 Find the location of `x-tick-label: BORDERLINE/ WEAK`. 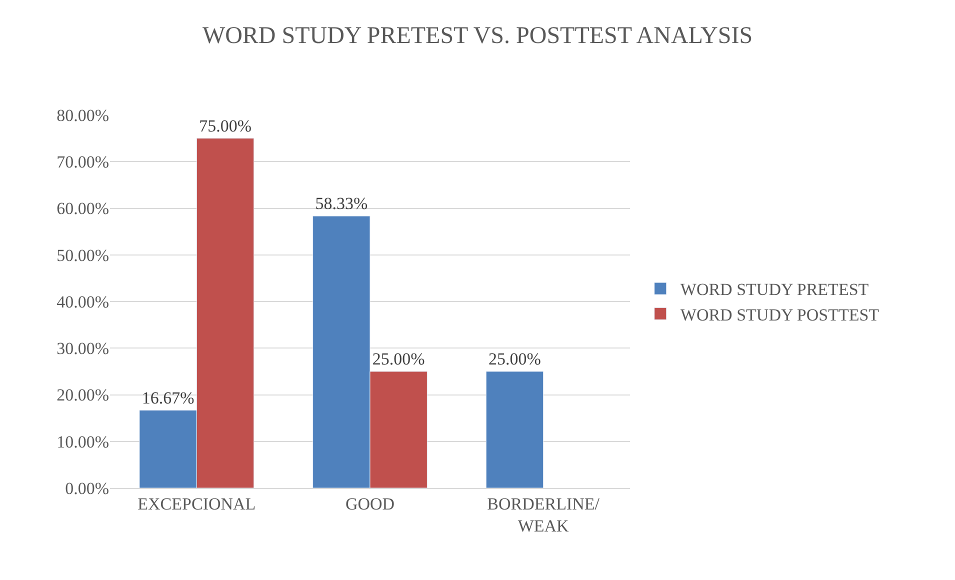

x-tick-label: BORDERLINE/ WEAK is located at coordinates (543, 515).